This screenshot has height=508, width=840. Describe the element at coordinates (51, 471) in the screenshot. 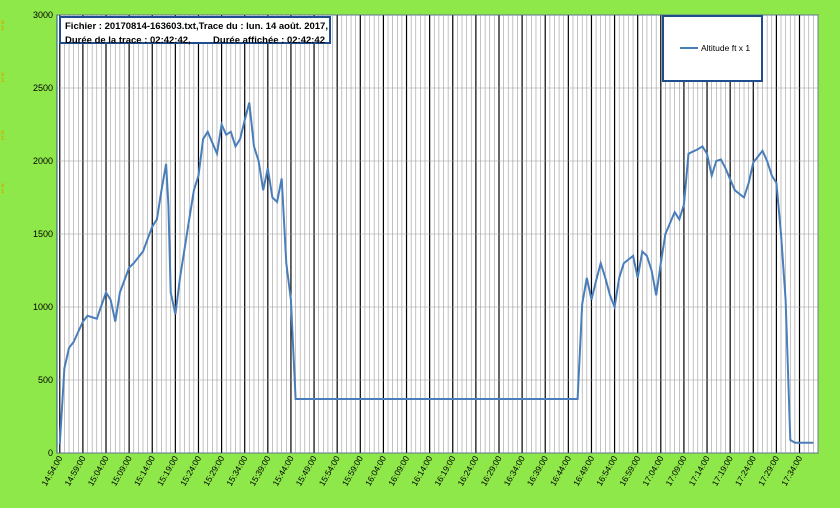

I see `x-tick-label: 14:54:00` at that location.